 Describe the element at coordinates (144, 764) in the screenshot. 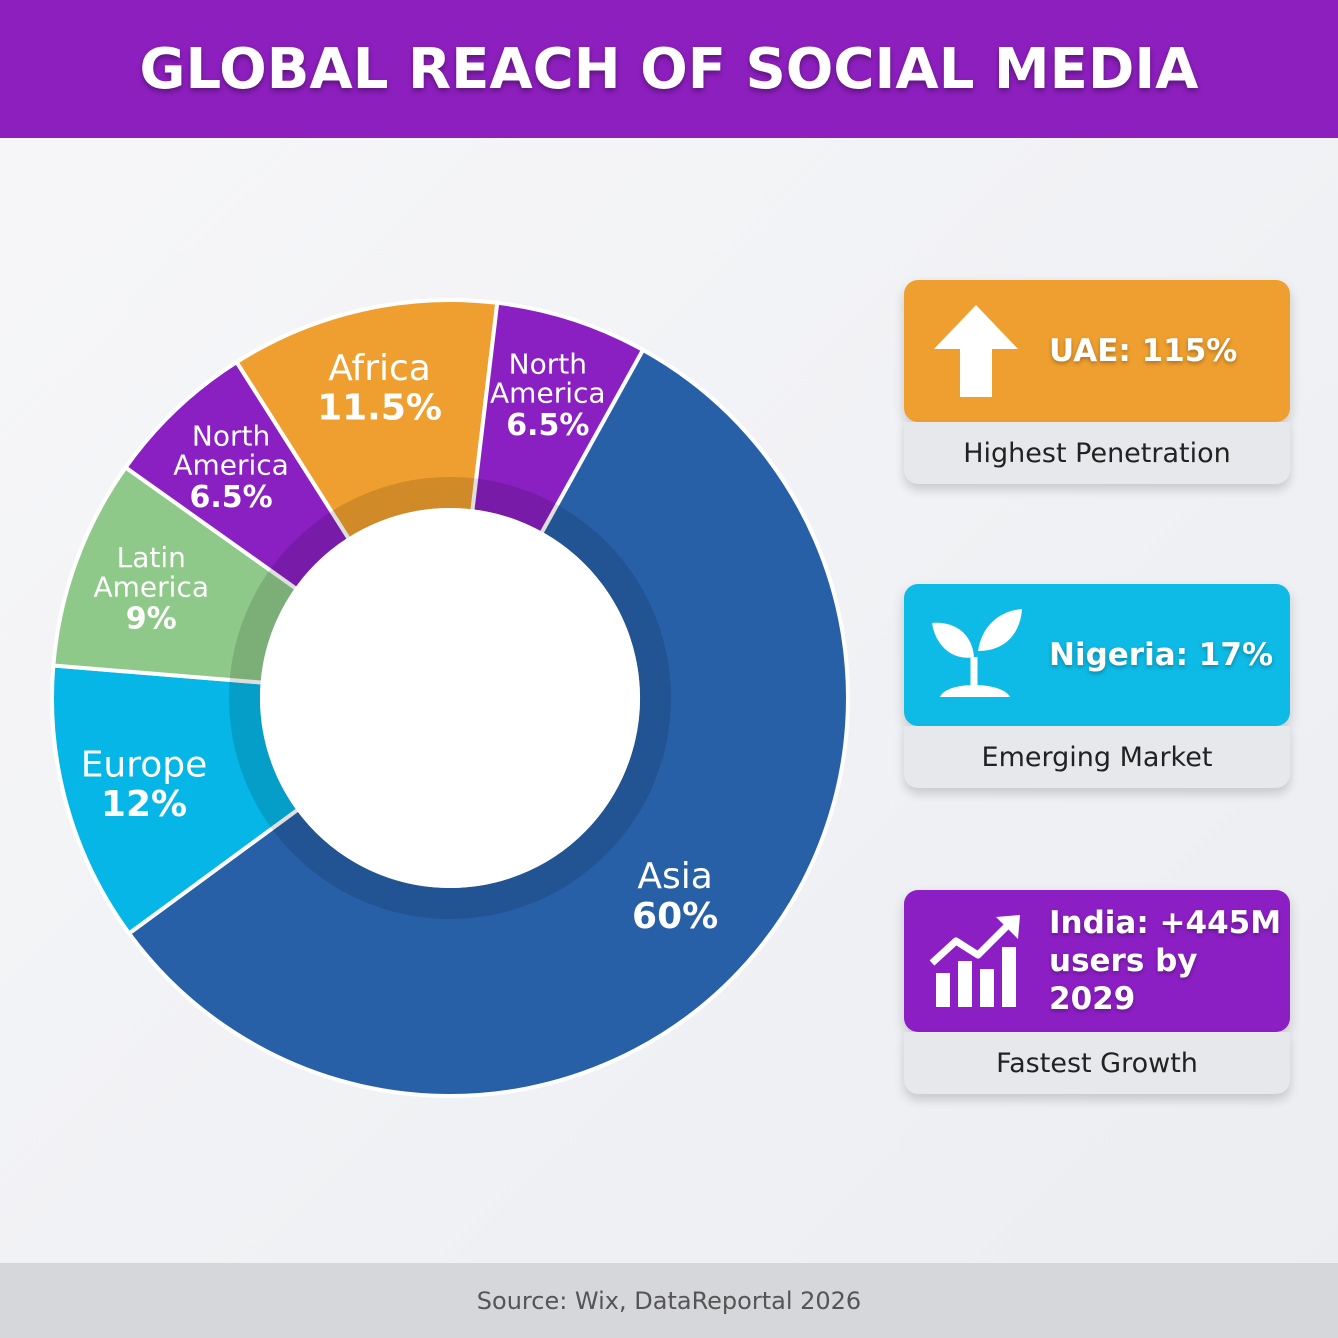

I see `slice-label-name: Europe` at that location.